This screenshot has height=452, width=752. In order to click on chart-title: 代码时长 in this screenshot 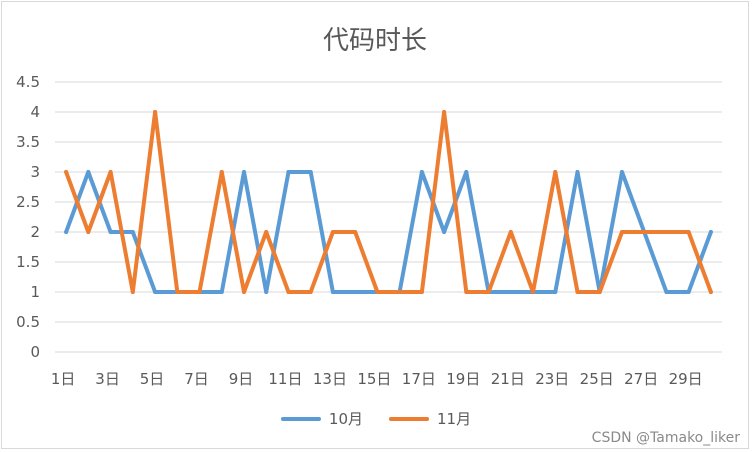, I will do `click(374, 41)`.